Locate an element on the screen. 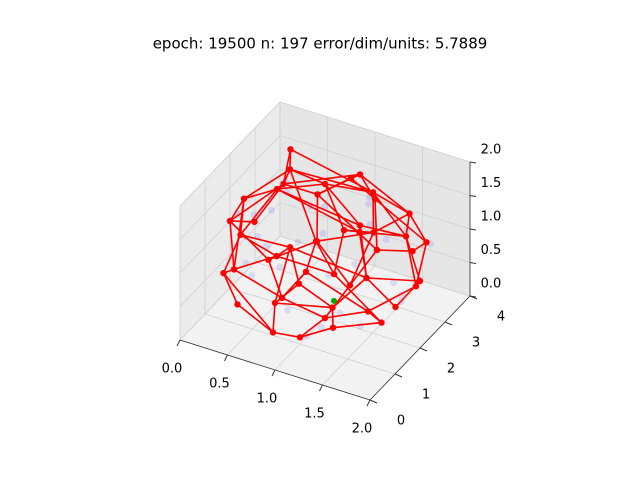  z-tick-label: 2.0 is located at coordinates (491, 150).